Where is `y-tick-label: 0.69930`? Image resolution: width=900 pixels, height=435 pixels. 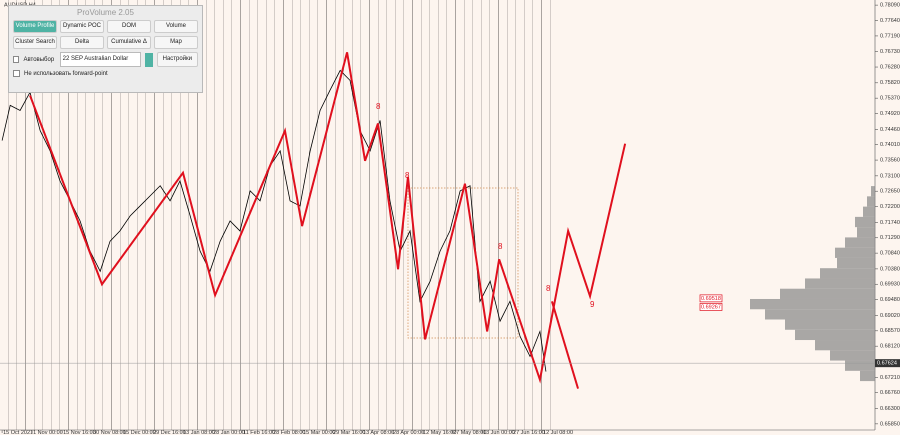
y-tick-label: 0.69930 is located at coordinates (890, 285).